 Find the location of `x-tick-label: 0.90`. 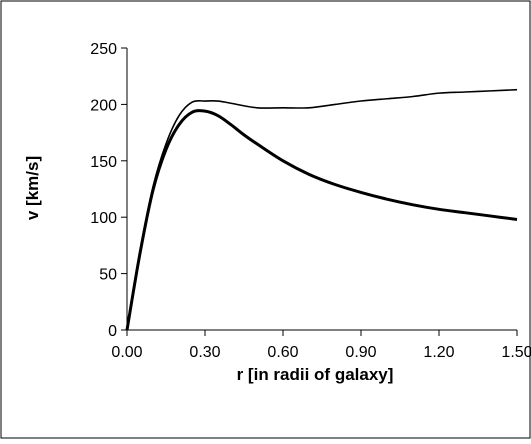

x-tick-label: 0.90 is located at coordinates (360, 352).